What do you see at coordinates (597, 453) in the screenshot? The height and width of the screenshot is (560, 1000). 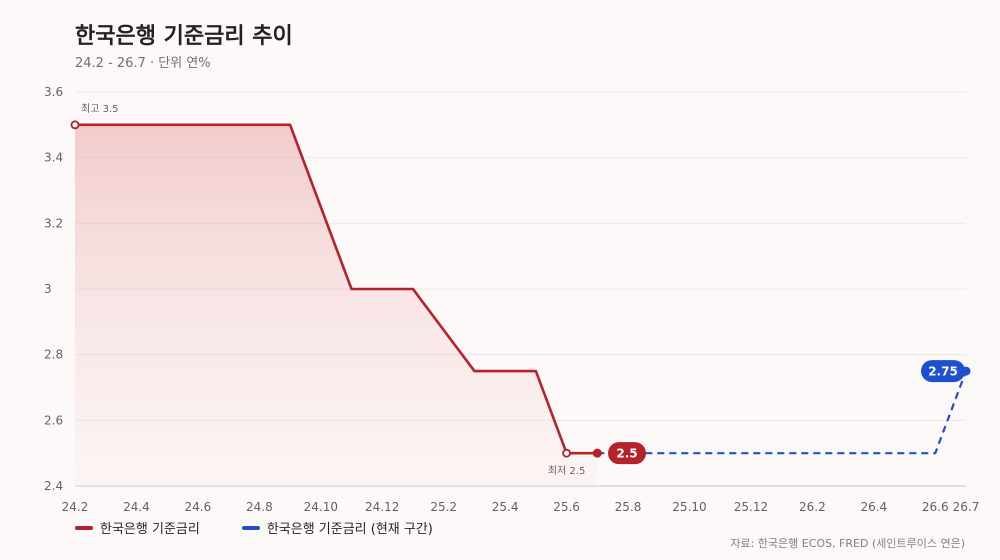 I see `series-rate-end-dot` at bounding box center [597, 453].